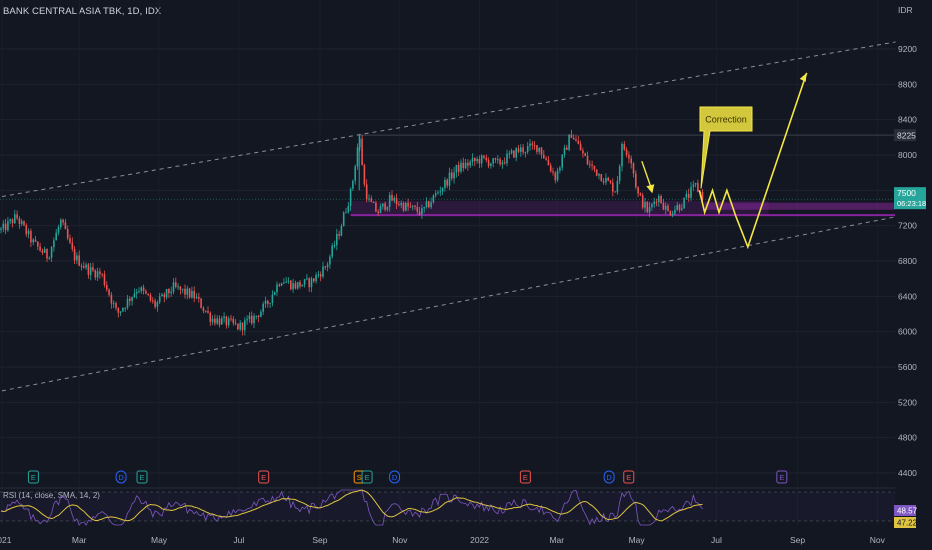 This screenshot has width=932, height=550. Describe the element at coordinates (907, 155) in the screenshot. I see `price-tick-label: 8000` at that location.